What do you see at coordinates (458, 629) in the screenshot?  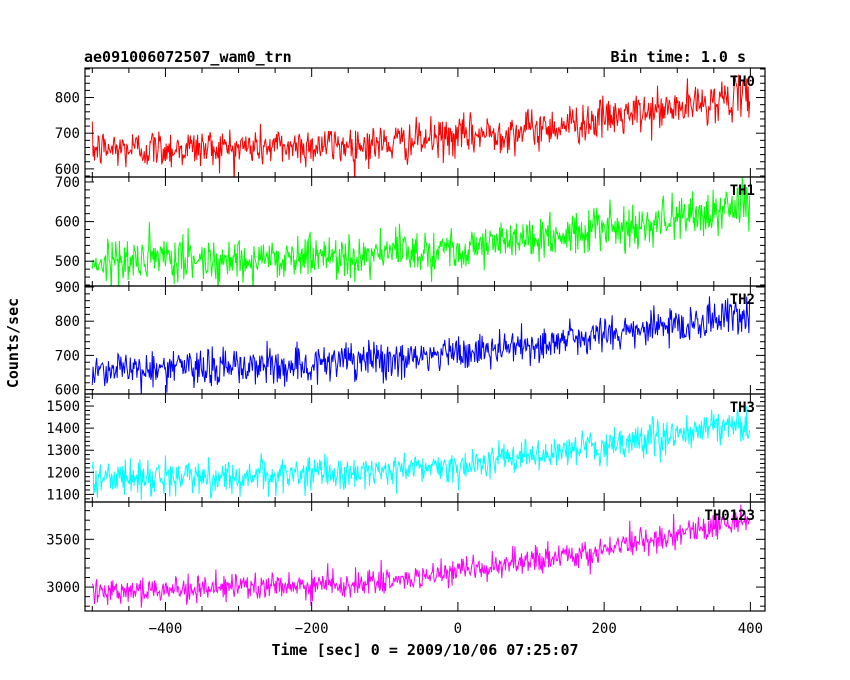 I see `x-tick-label: 0` at bounding box center [458, 629].